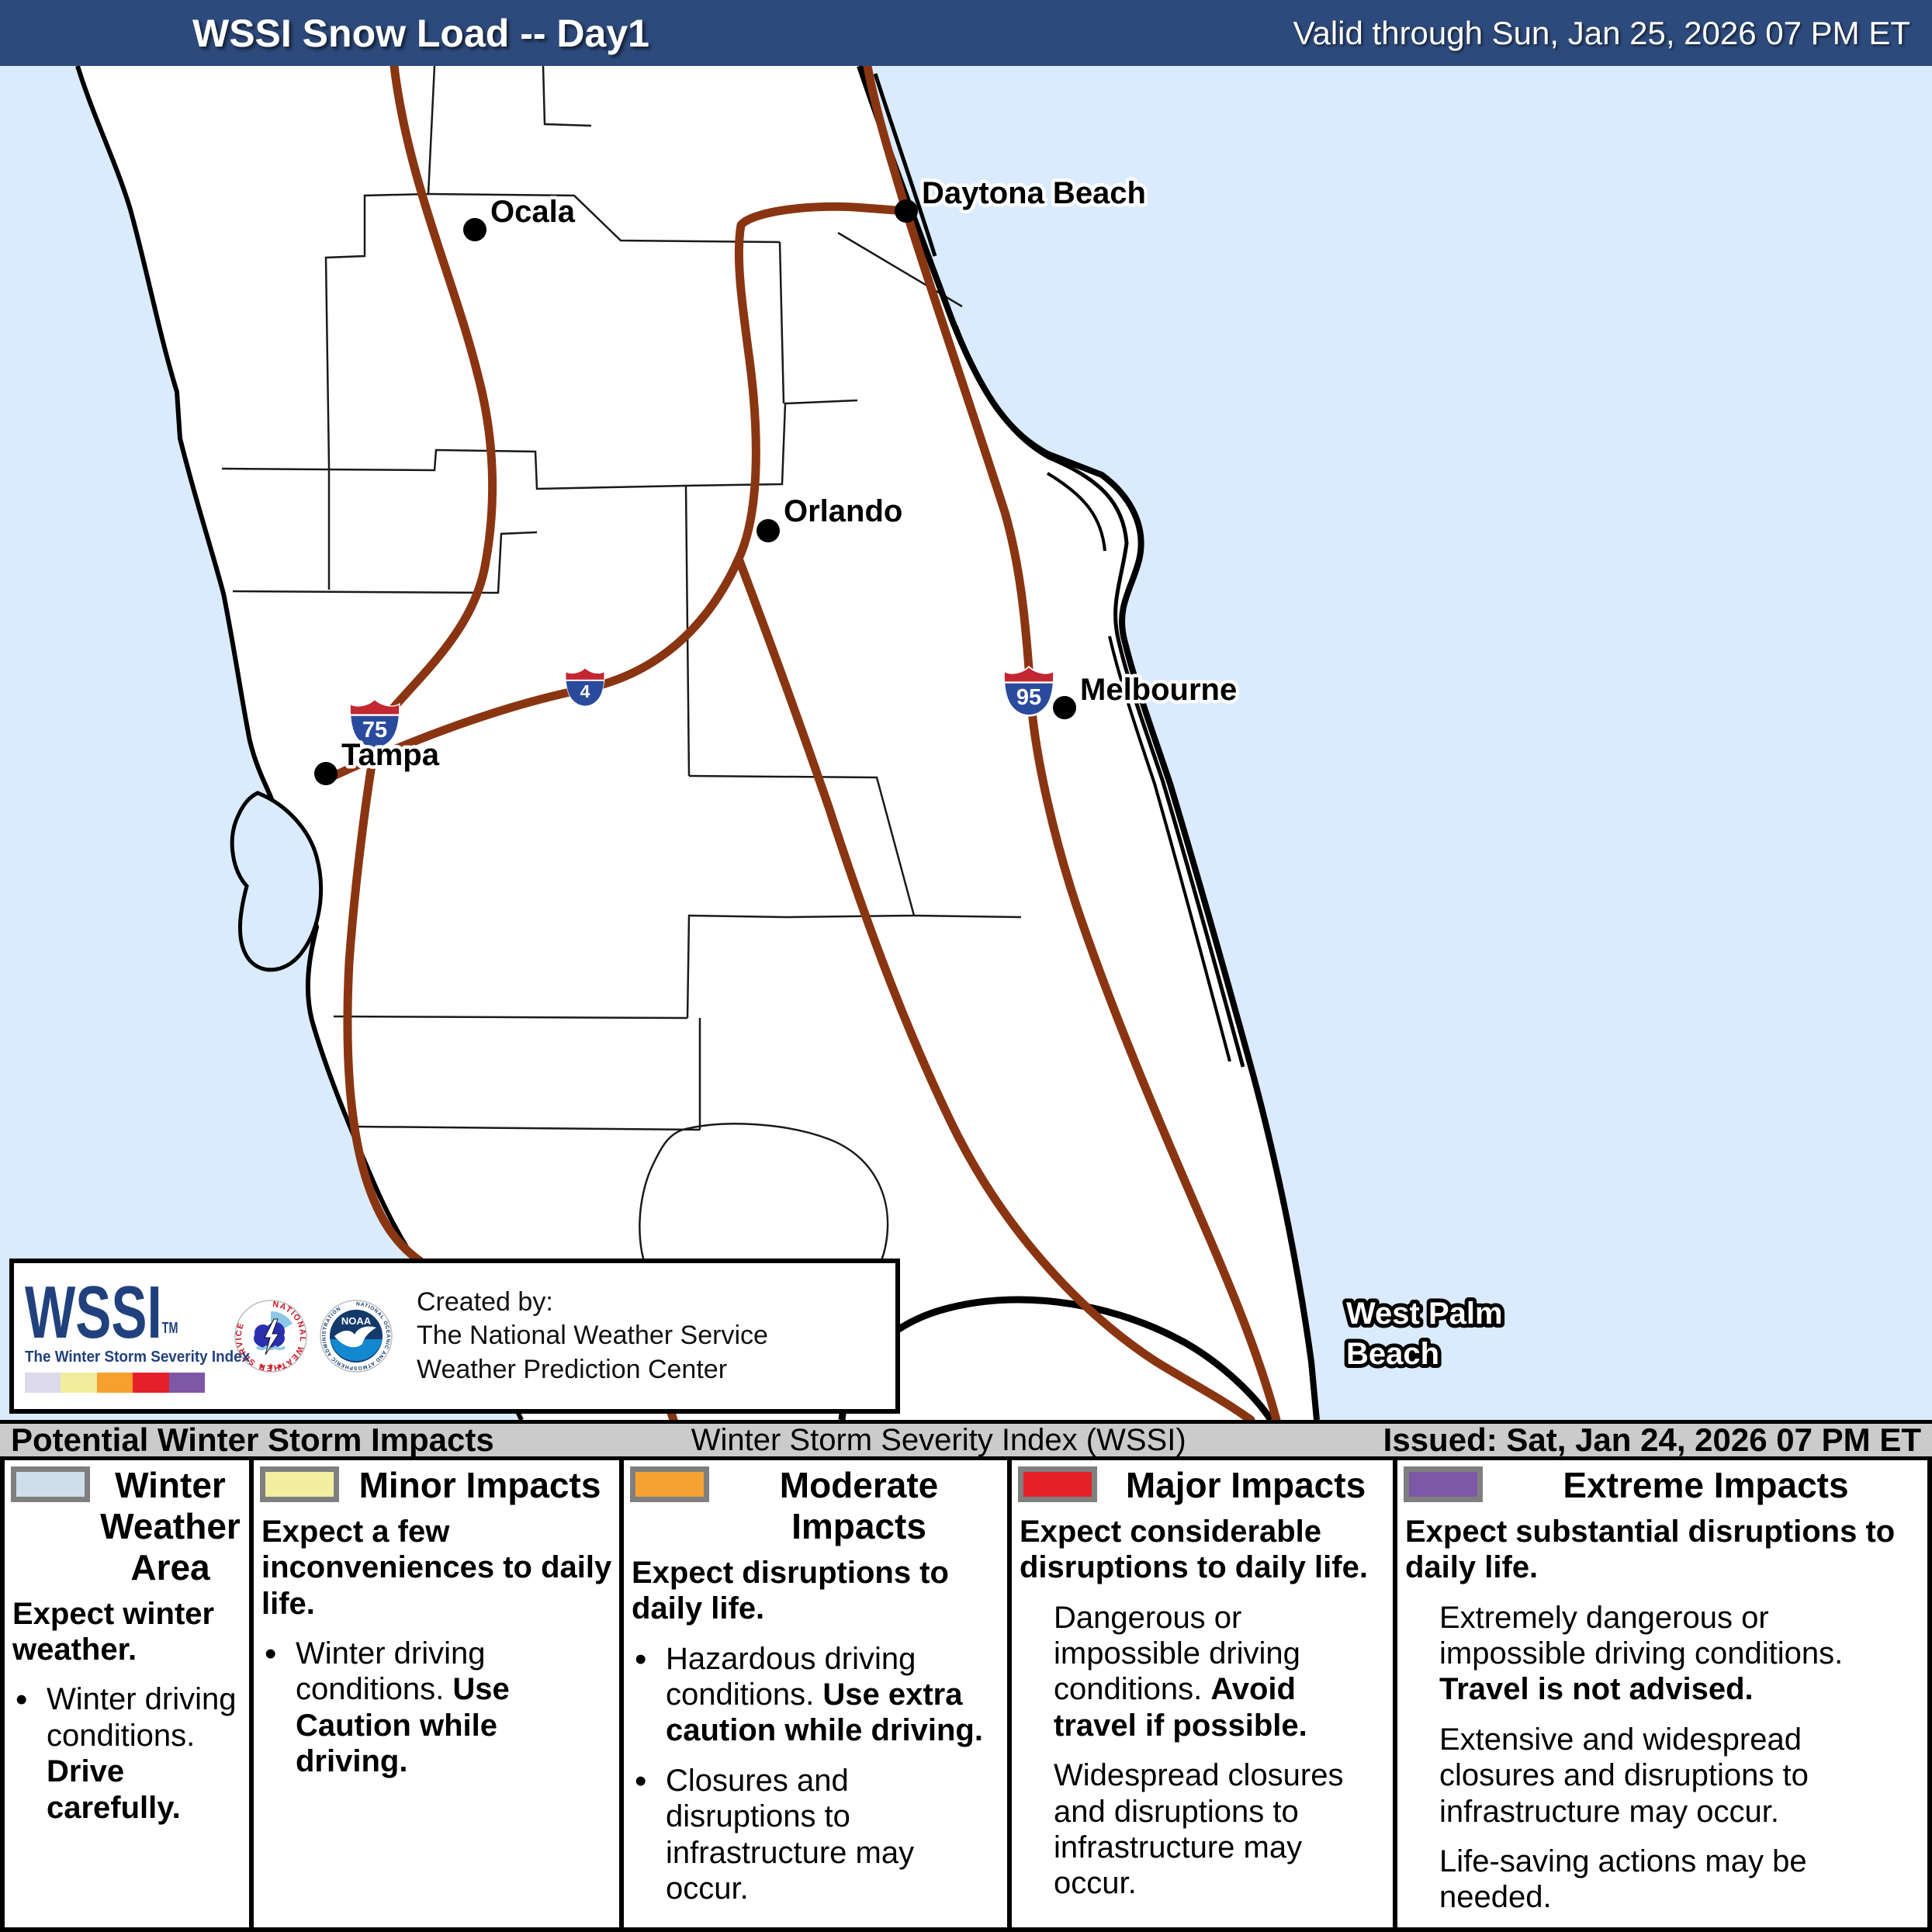  I want to click on issued-text: Issued: Sat, Jan 24, 2026 07 PM ET, so click(1652, 1439).